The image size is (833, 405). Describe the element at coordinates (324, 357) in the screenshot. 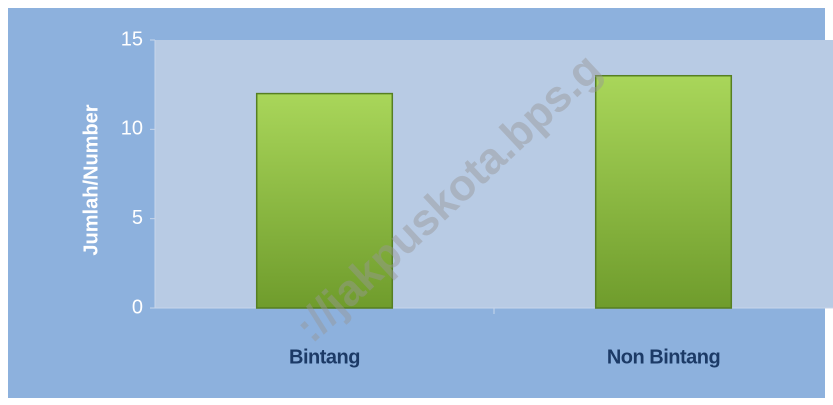

I see `x-tick-label: Bintang` at that location.